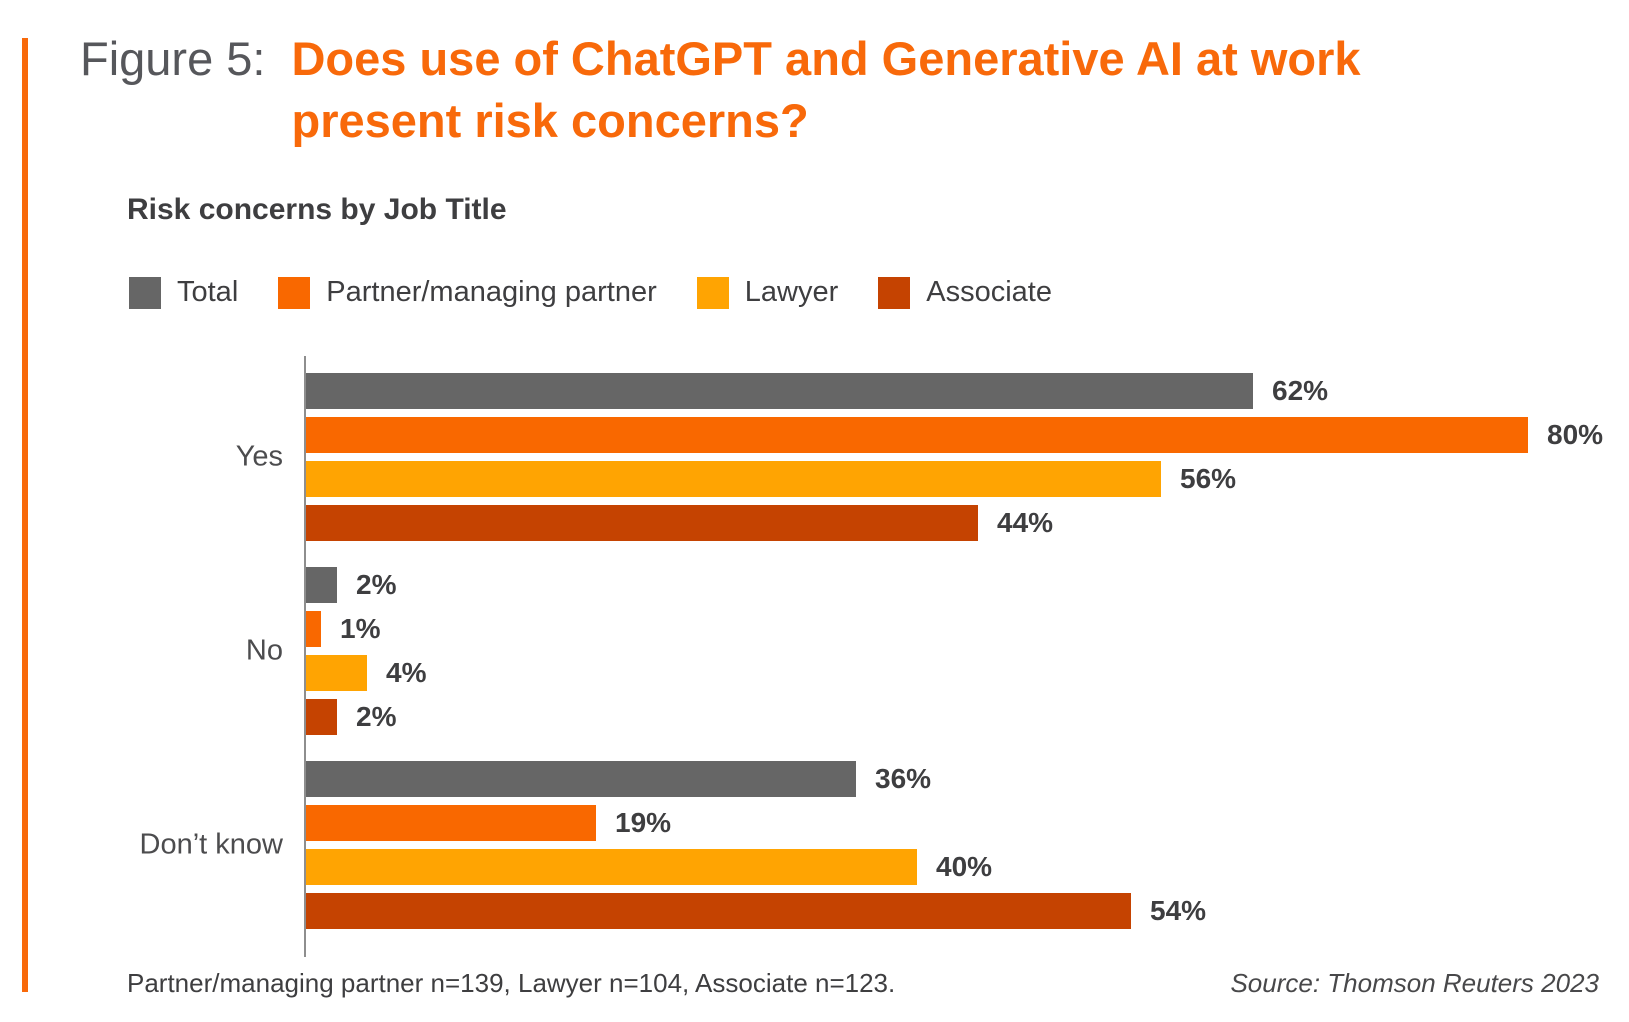 This screenshot has width=1629, height=1022. I want to click on value-label-don-t-know-lawyer: 40%, so click(964, 866).